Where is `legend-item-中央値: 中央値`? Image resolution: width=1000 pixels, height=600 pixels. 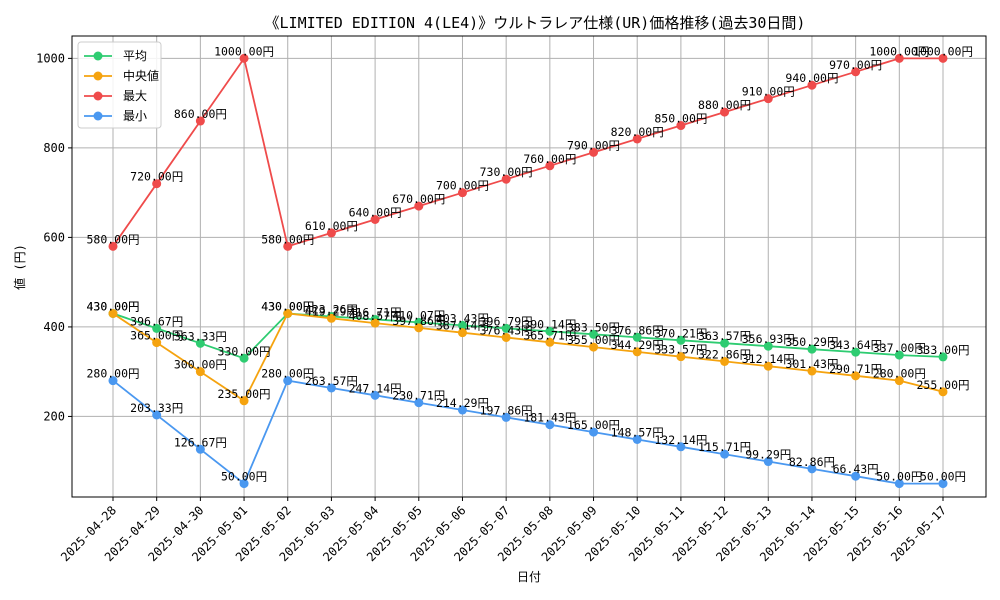
legend-item-中央値: 中央値 is located at coordinates (121, 75).